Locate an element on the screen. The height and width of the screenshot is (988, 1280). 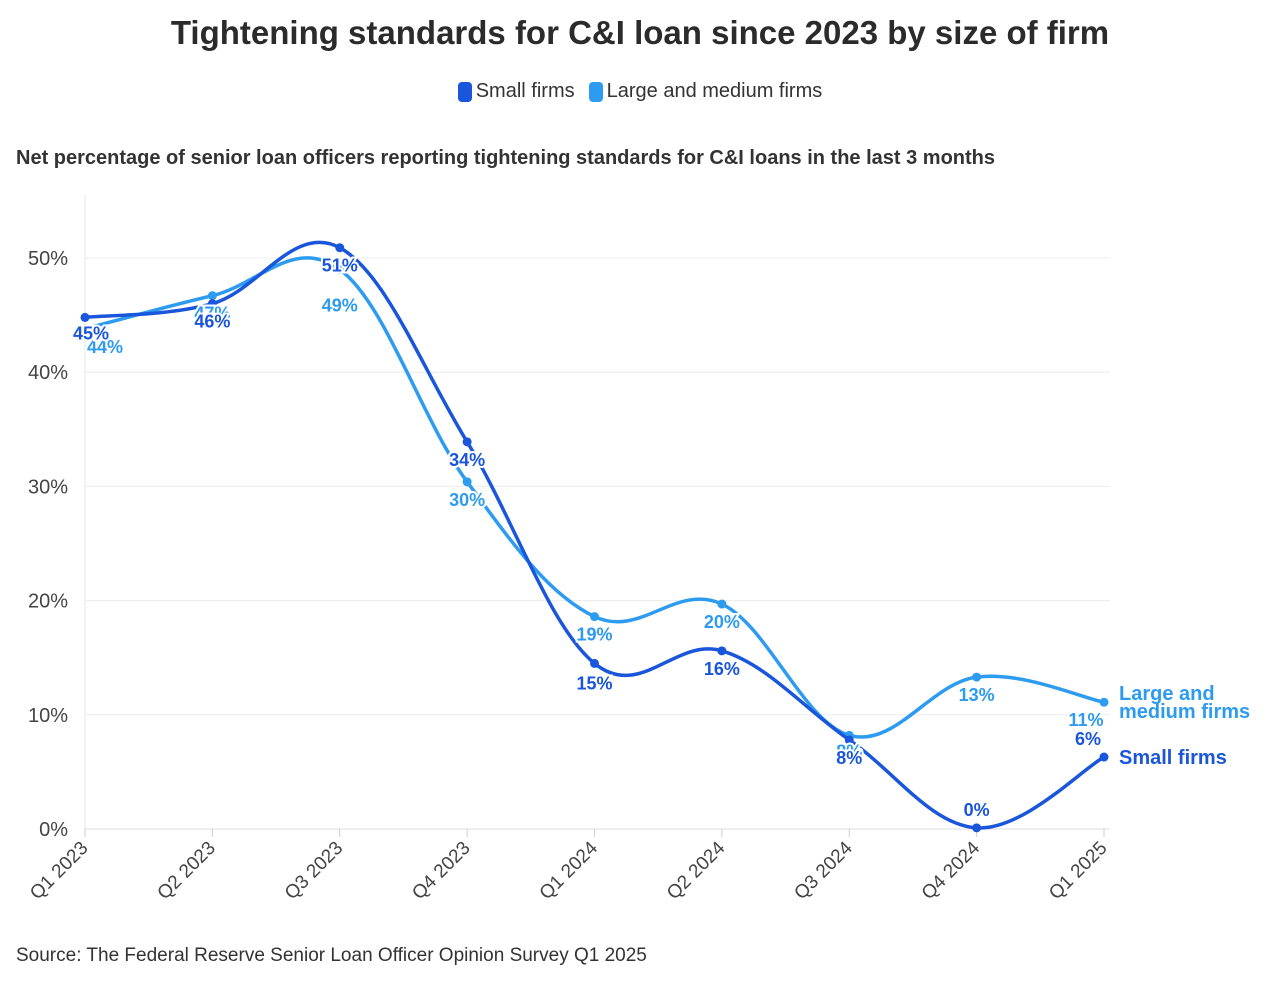
x-tick-label: Q3 2024 is located at coordinates (823, 870).